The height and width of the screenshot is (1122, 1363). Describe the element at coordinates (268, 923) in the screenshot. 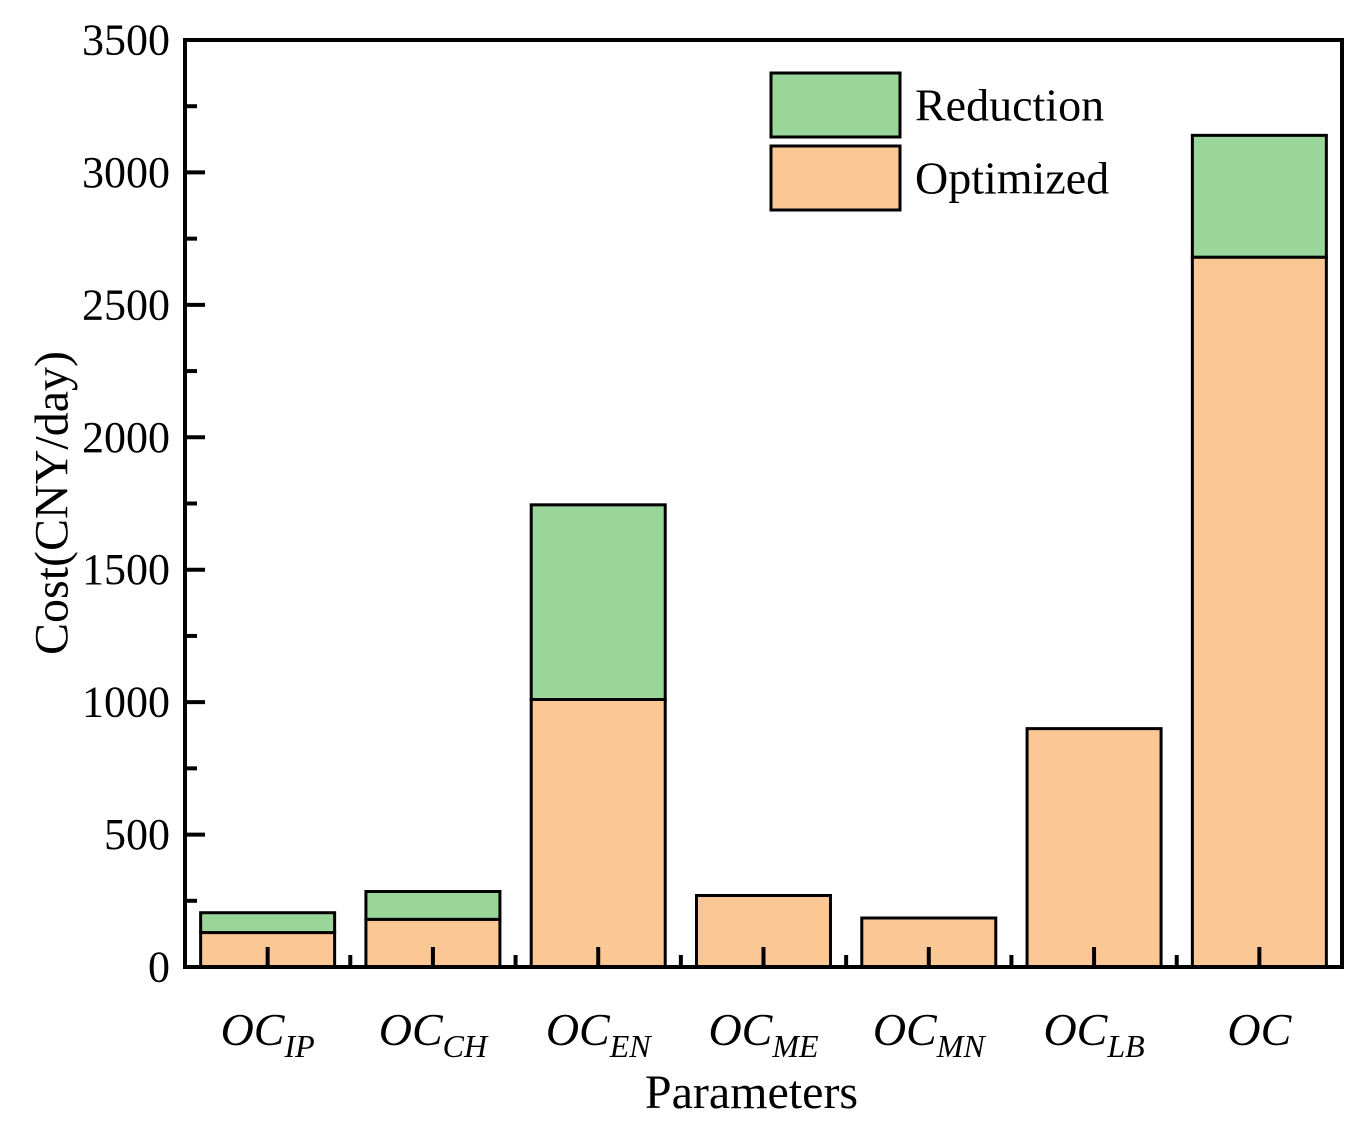

I see `bar-OC_IP-reduction` at that location.